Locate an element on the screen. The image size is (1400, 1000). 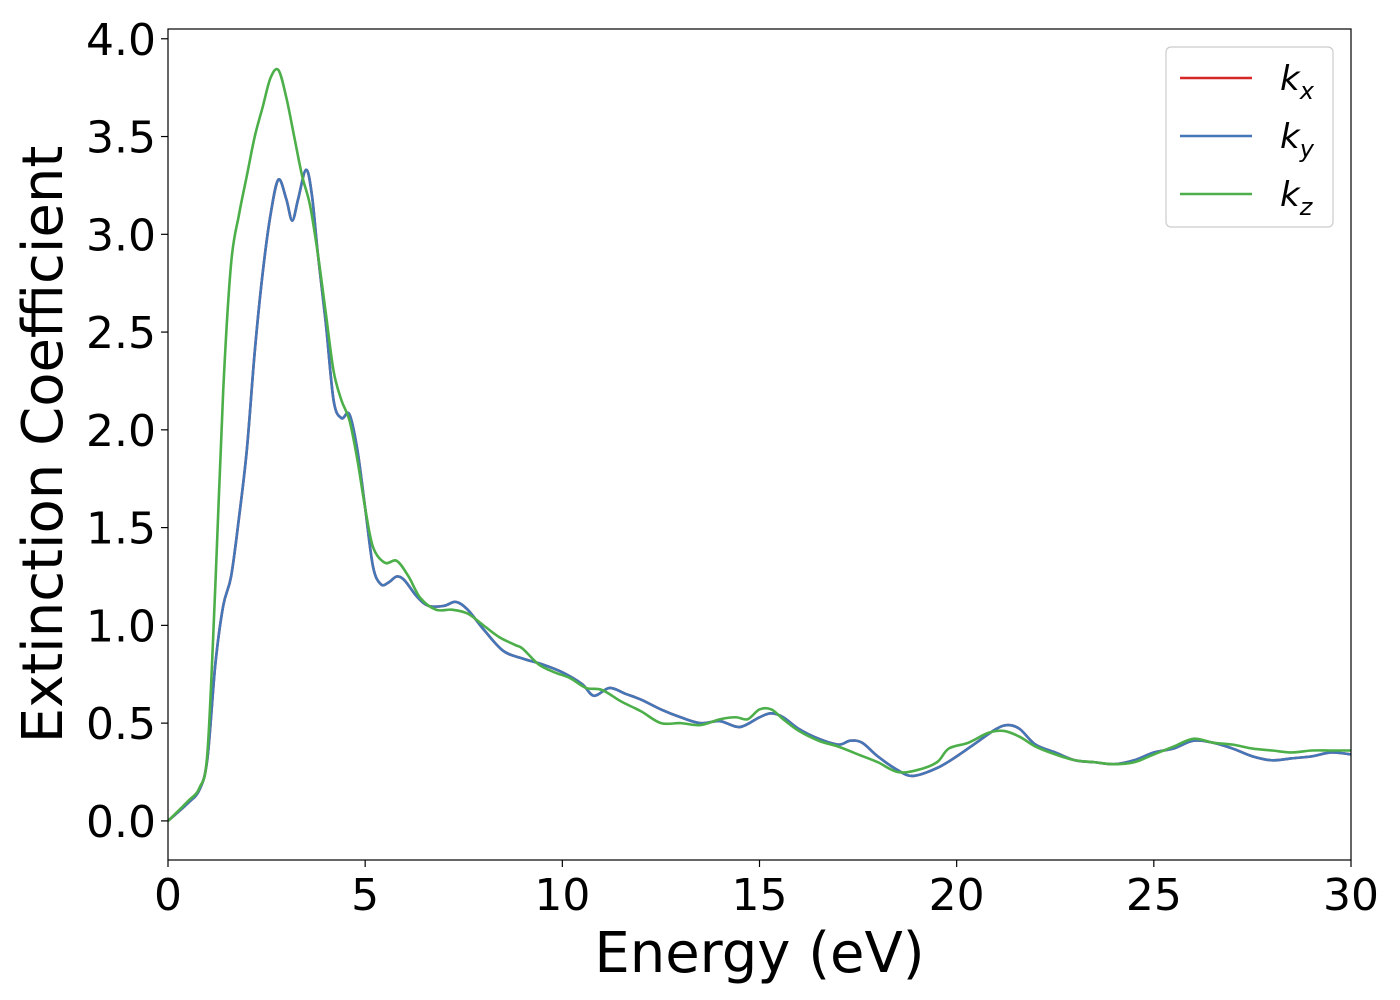
x-tick-label: 25 is located at coordinates (1154, 895).